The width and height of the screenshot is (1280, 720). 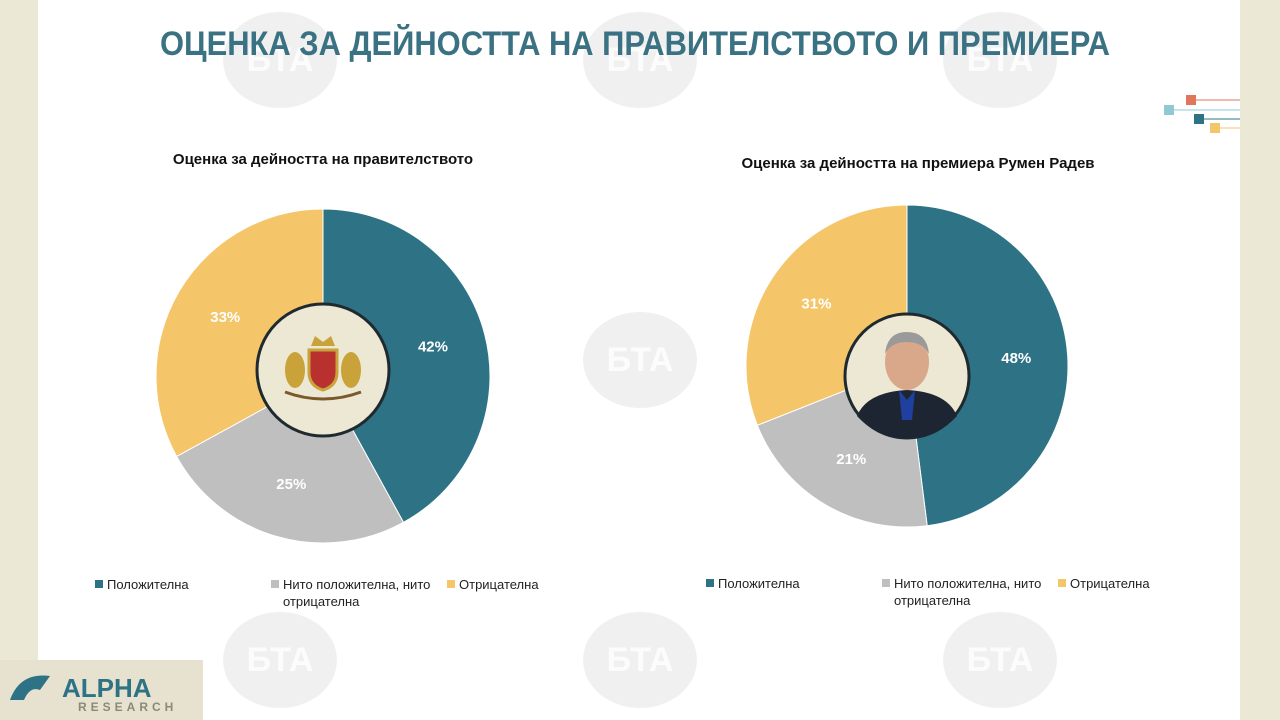 What do you see at coordinates (107, 688) in the screenshot?
I see `logo-name: ALPHA` at bounding box center [107, 688].